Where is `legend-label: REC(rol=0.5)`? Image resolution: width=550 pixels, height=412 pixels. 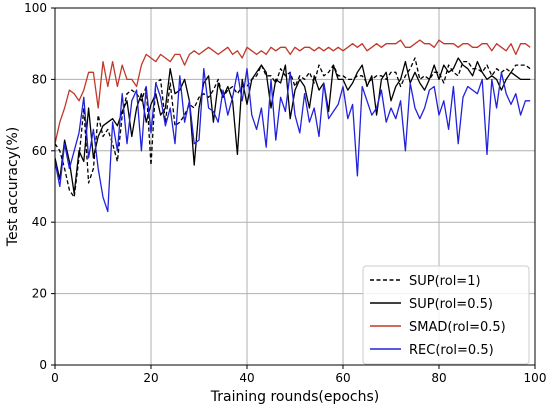
legend-label: REC(rol=0.5) is located at coordinates (451, 350).